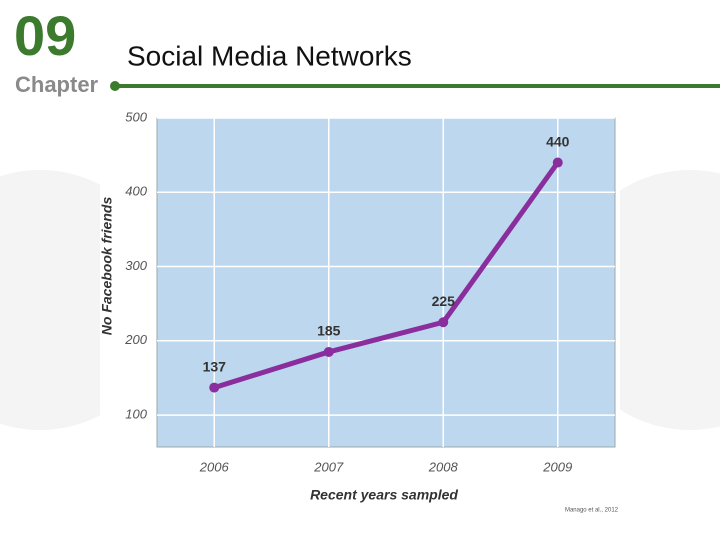  I want to click on x-tick-label: 2009, so click(557, 466).